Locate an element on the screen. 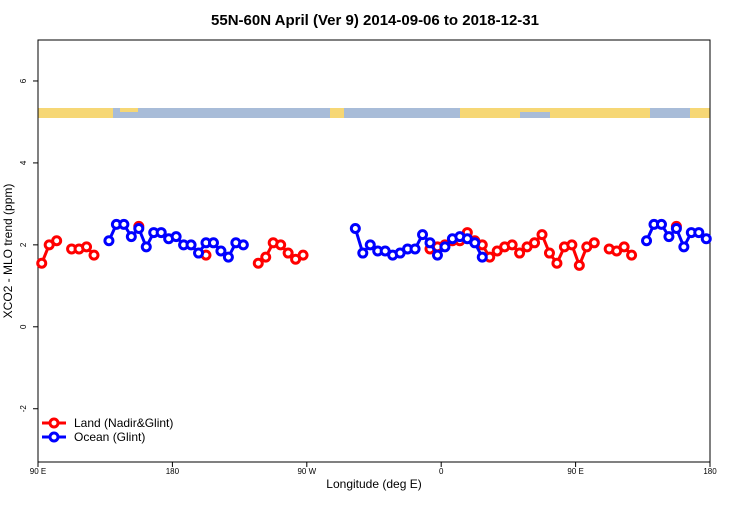 This screenshot has height=505, width=750. x-tick-label: 0 is located at coordinates (441, 471).